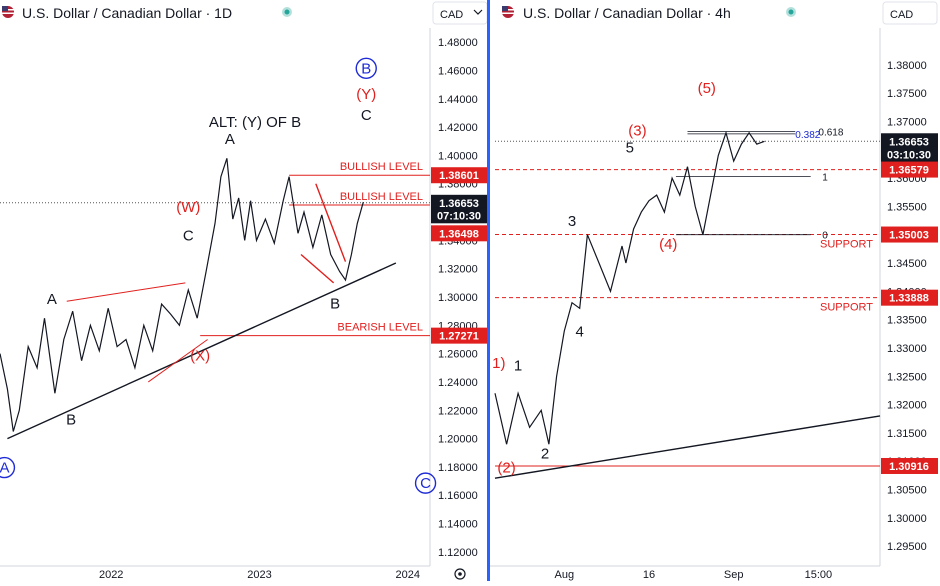 The image size is (940, 586). I want to click on us-flag-icon, so click(508, 12).